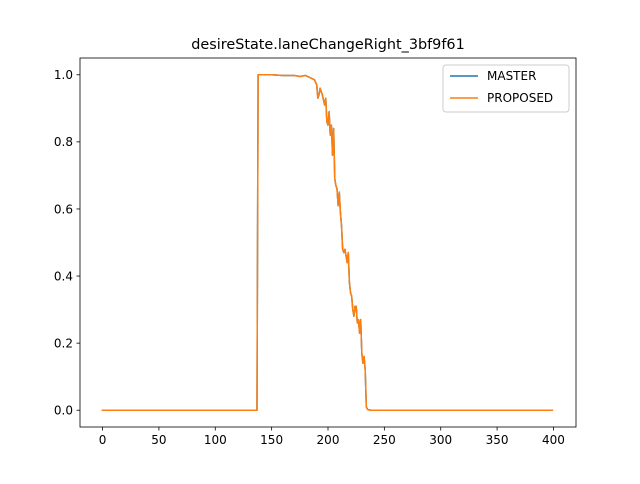 The width and height of the screenshot is (640, 484). Describe the element at coordinates (63, 209) in the screenshot. I see `y-tick-label: 0.6` at that location.